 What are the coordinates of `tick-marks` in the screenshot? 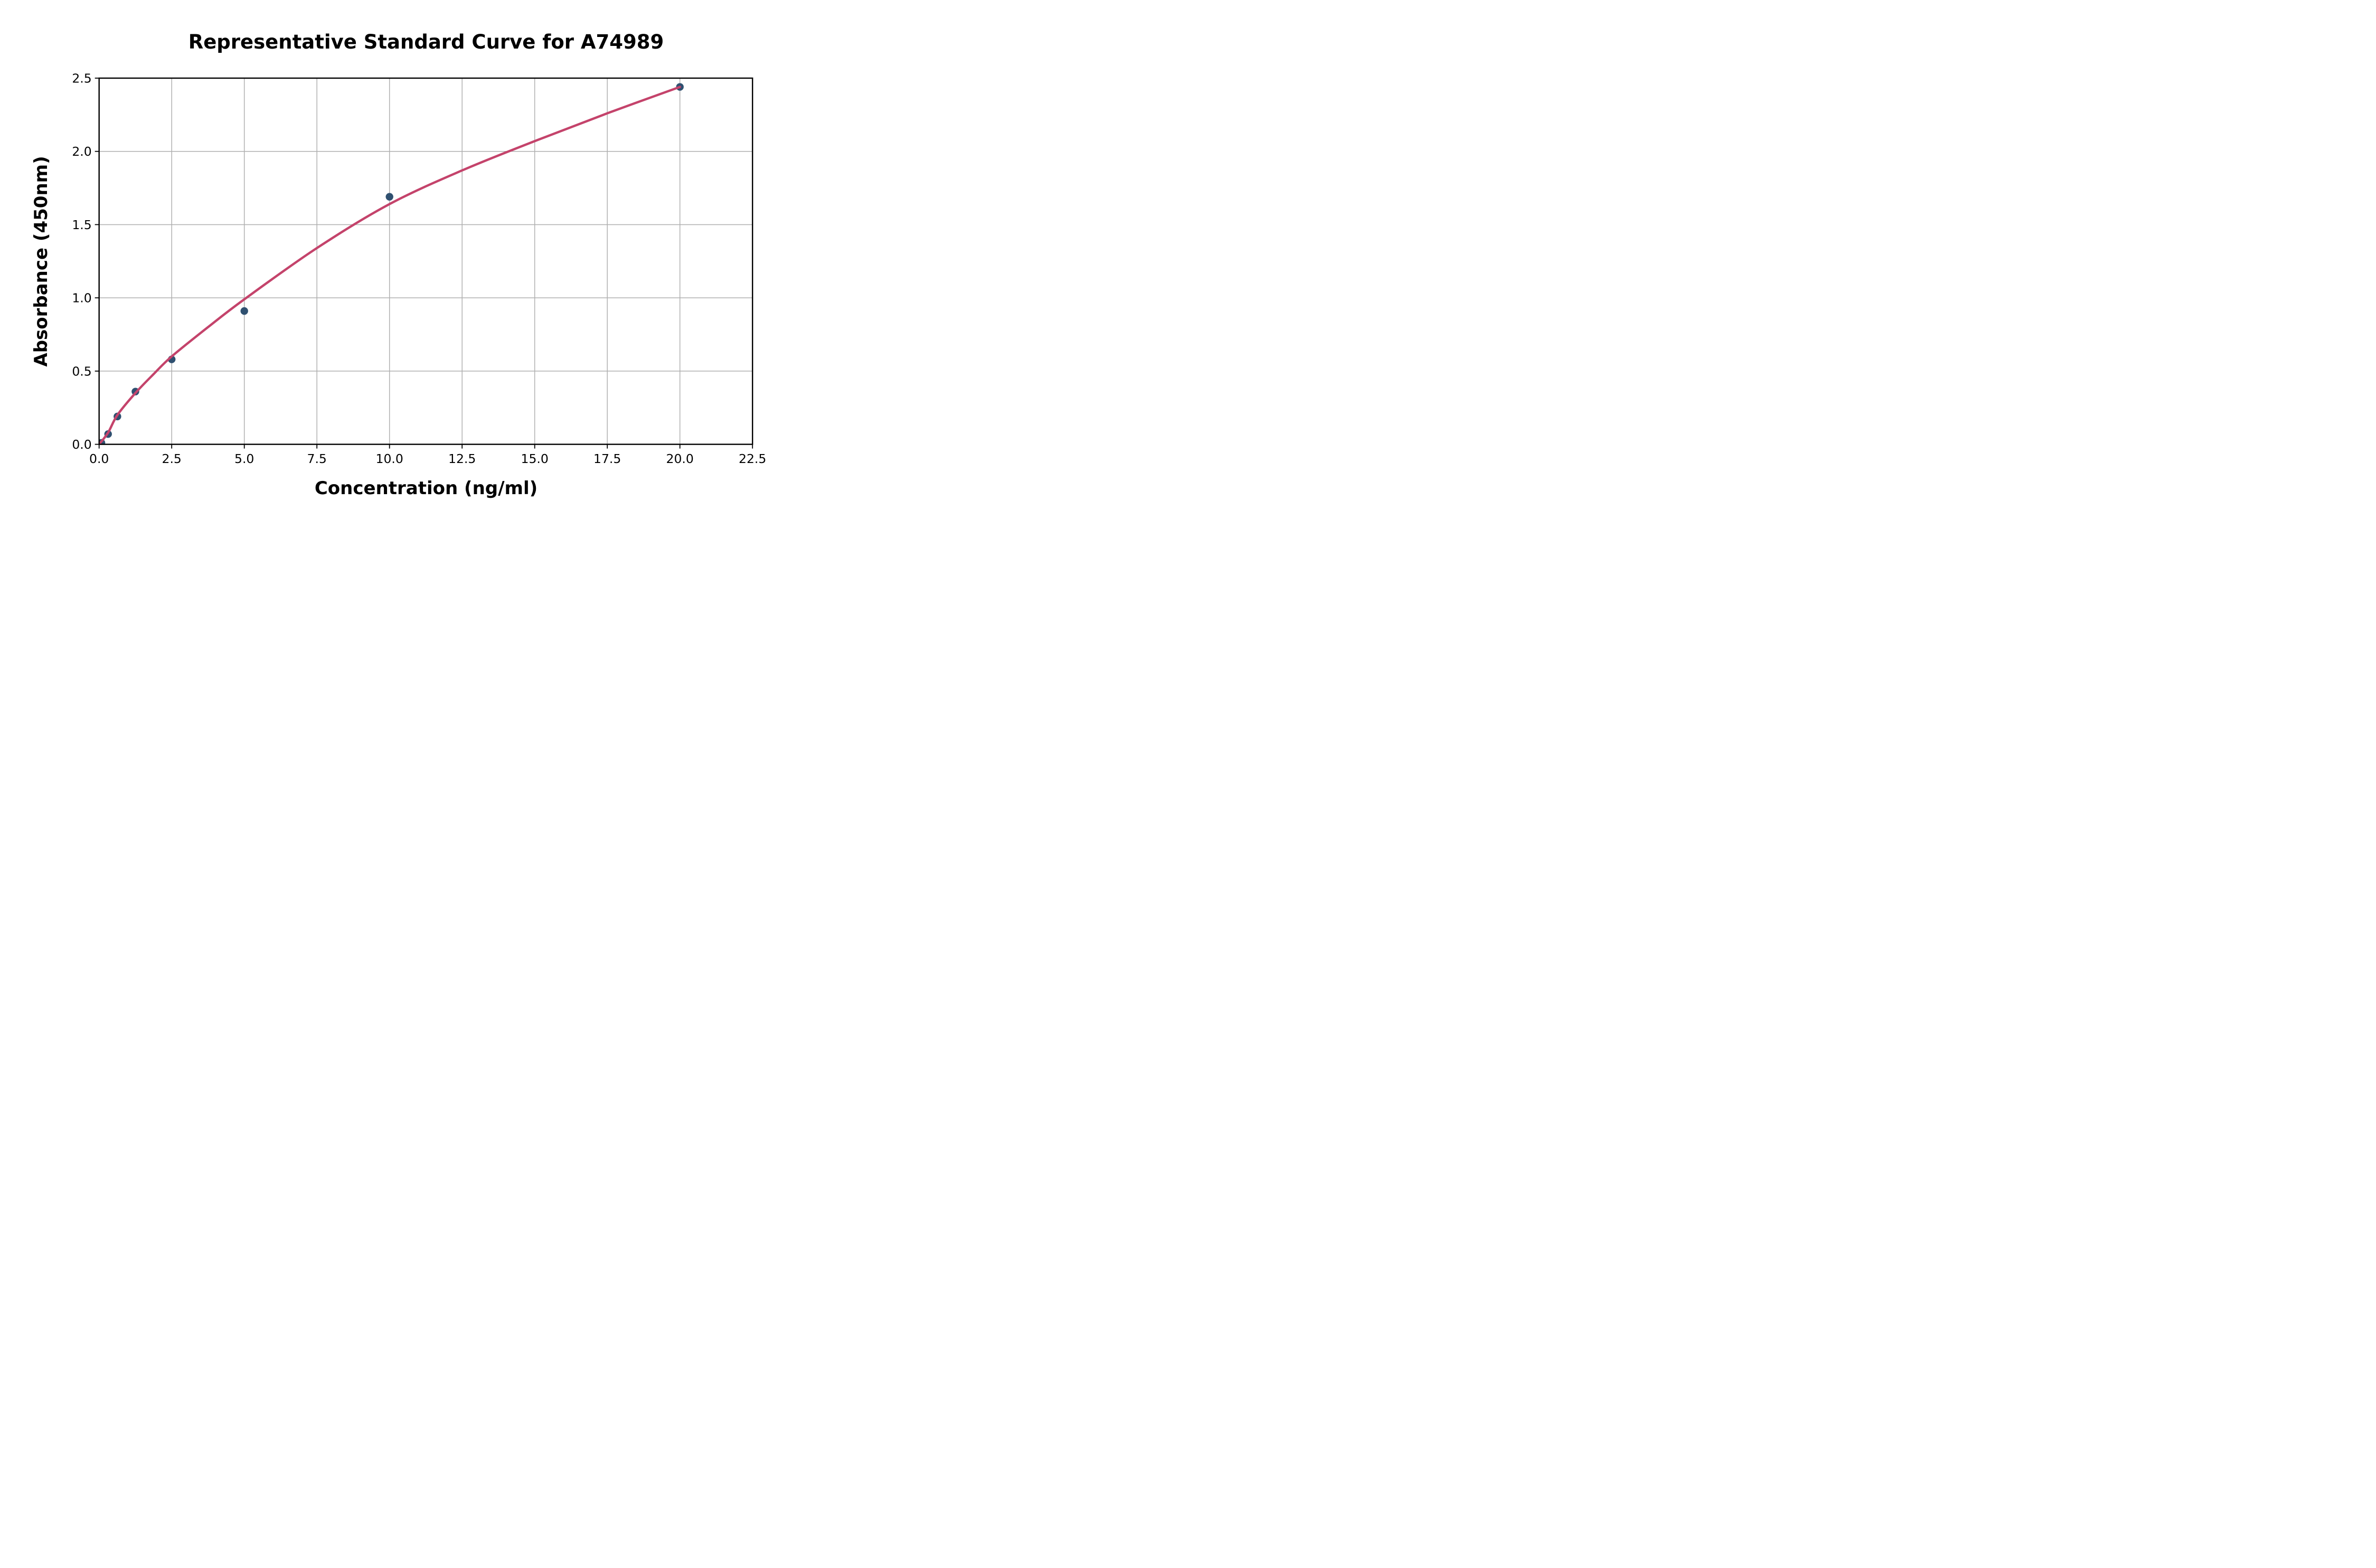 It's located at (424, 263).